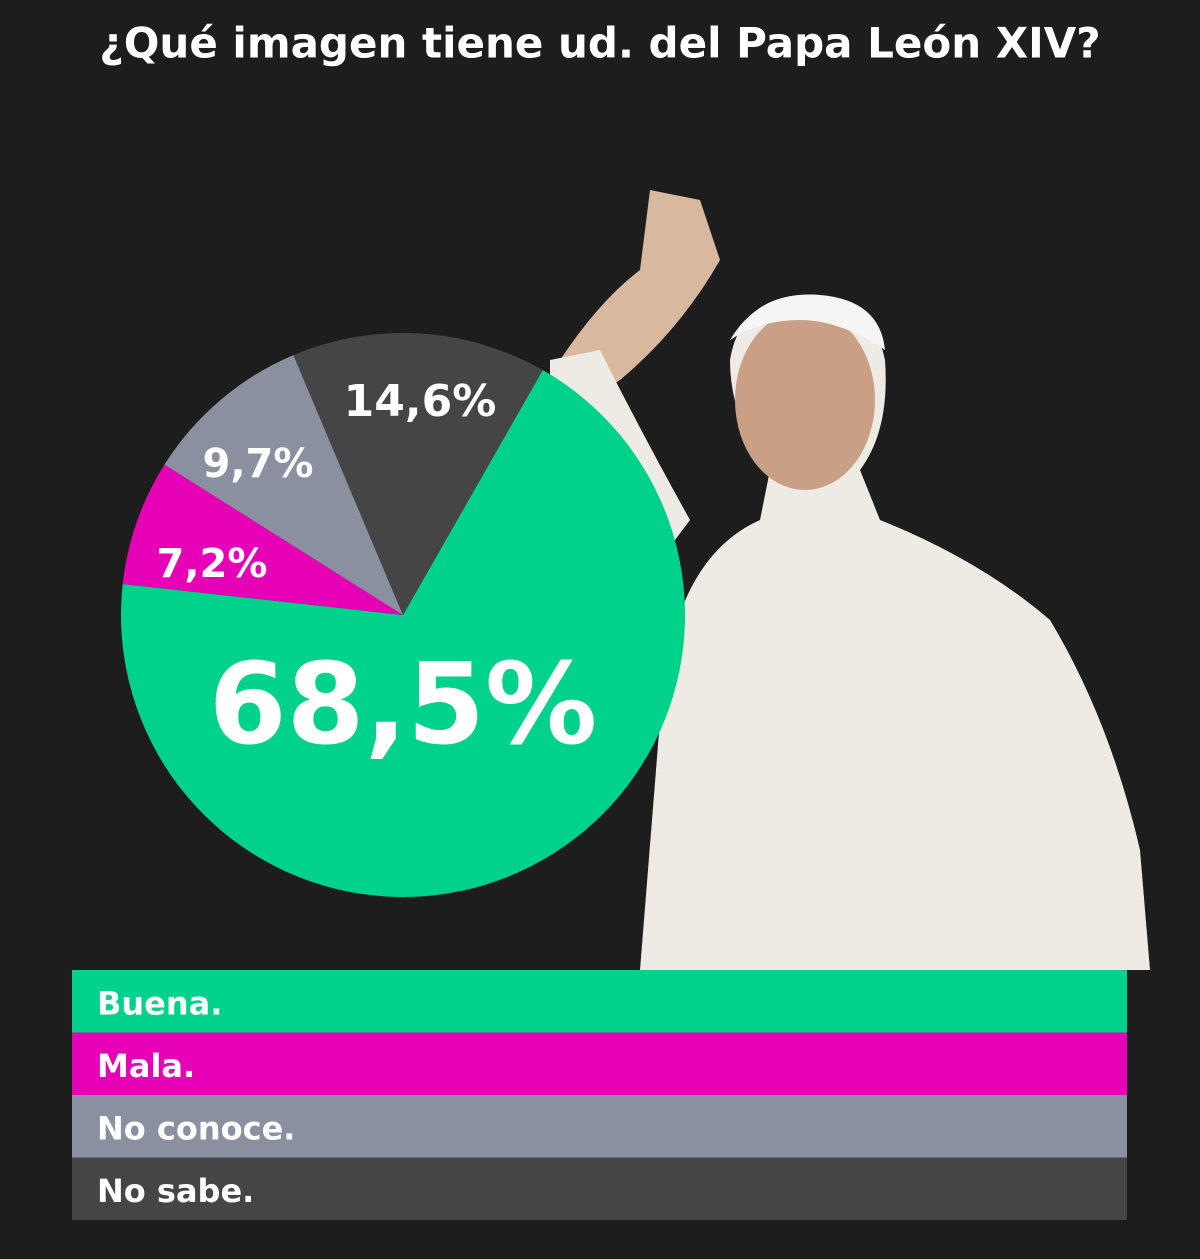 Image resolution: width=1200 pixels, height=1259 pixels. I want to click on value-label: 14,6%, so click(420, 401).